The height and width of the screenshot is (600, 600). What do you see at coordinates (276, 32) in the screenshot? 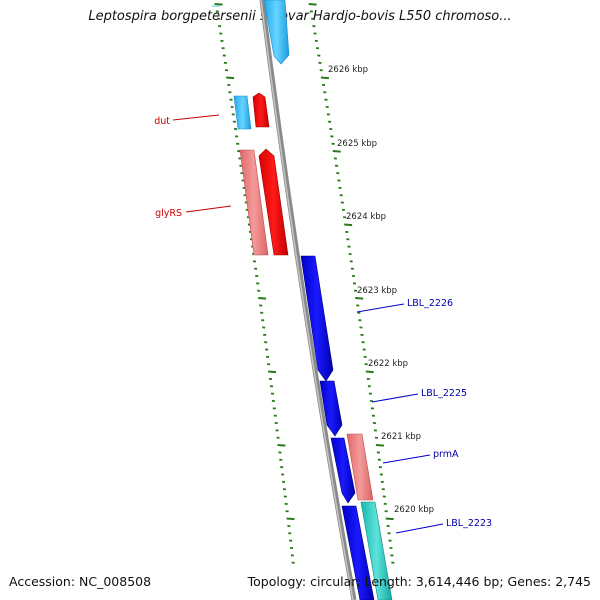
I see `gene-feature-sky-top` at bounding box center [276, 32].